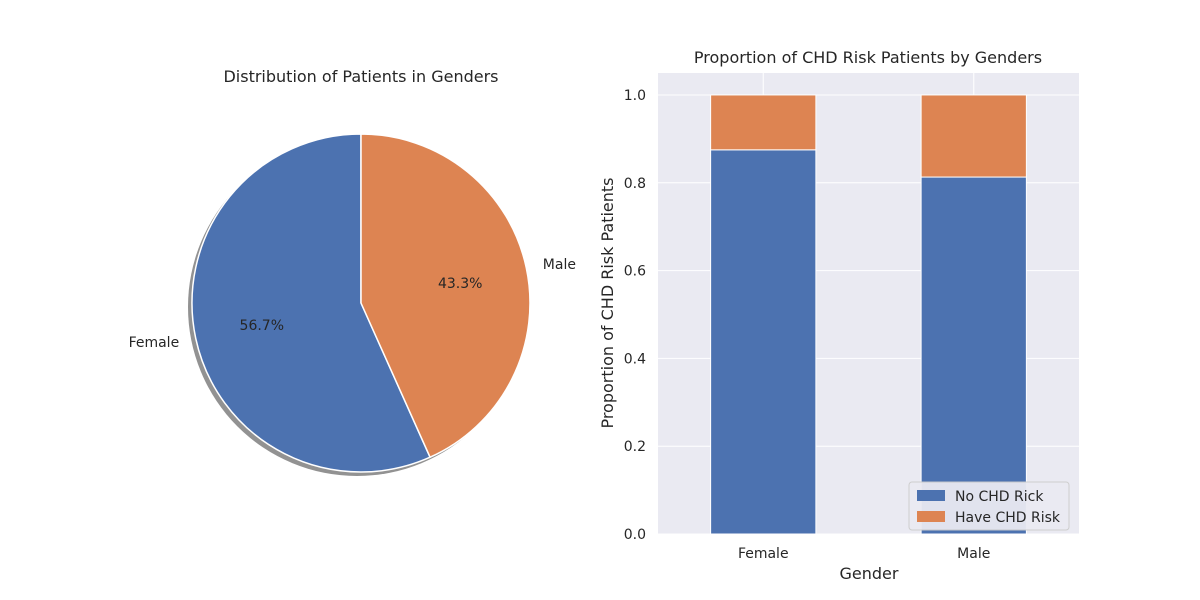  Describe the element at coordinates (635, 96) in the screenshot. I see `y-tick-label: 1.0` at that location.